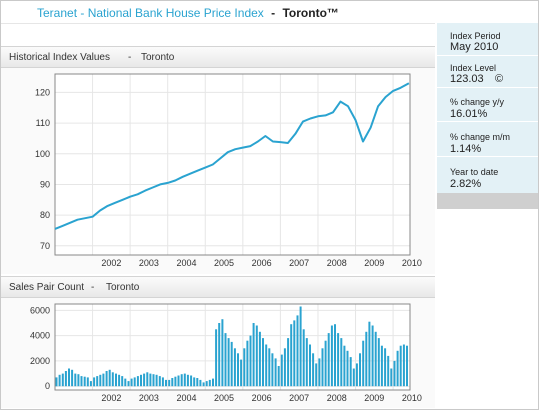 This screenshot has height=413, width=539. What do you see at coordinates (47, 287) in the screenshot?
I see `sales-panel-title: Sales Pair Count` at bounding box center [47, 287].